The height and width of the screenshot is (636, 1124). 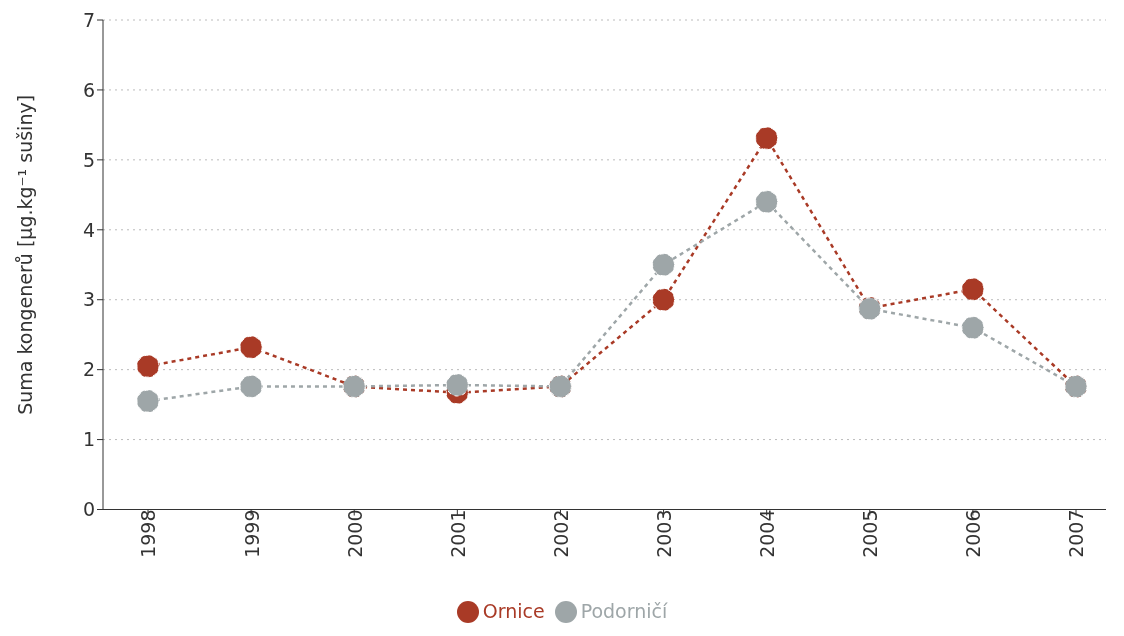 I want to click on legend-label: Ornice, so click(x=513, y=610).